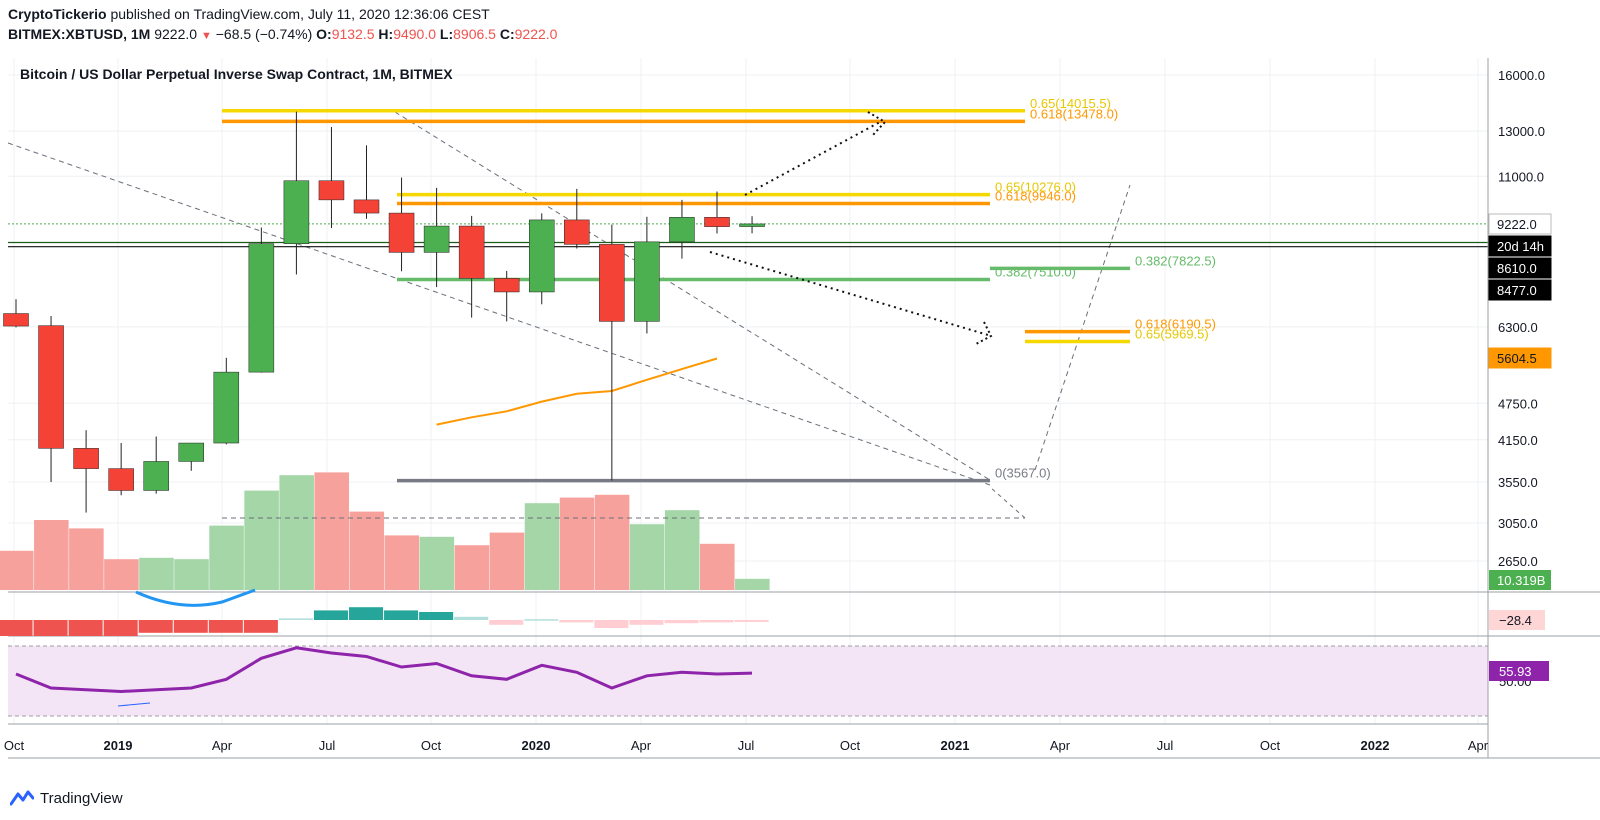  What do you see at coordinates (1517, 290) in the screenshot?
I see `price-box-label: 8477.0` at bounding box center [1517, 290].